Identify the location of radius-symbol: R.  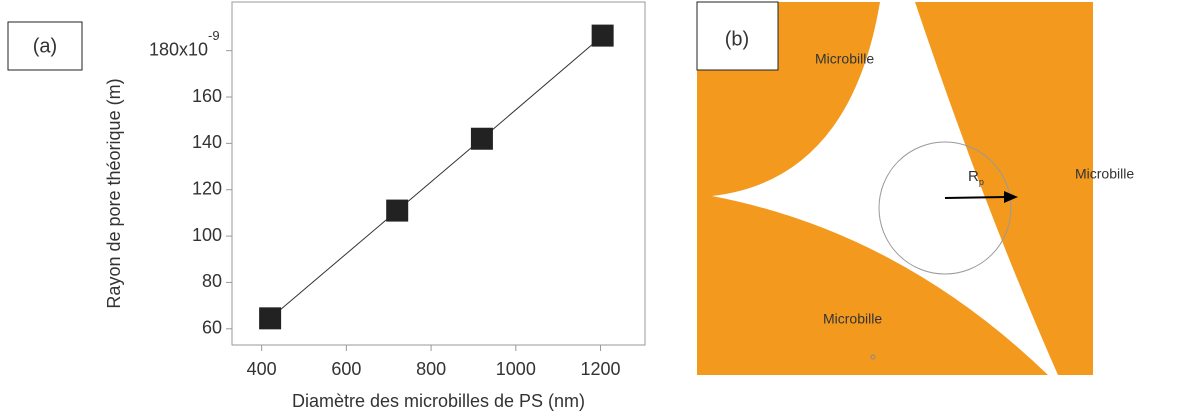
(973, 176).